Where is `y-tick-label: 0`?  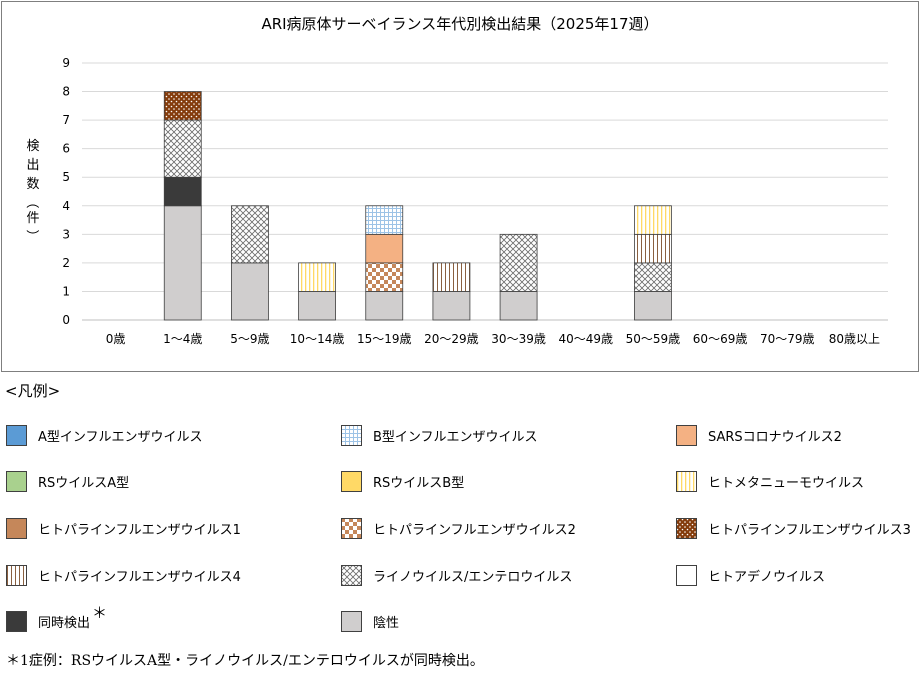
y-tick-label: 0 is located at coordinates (66, 320).